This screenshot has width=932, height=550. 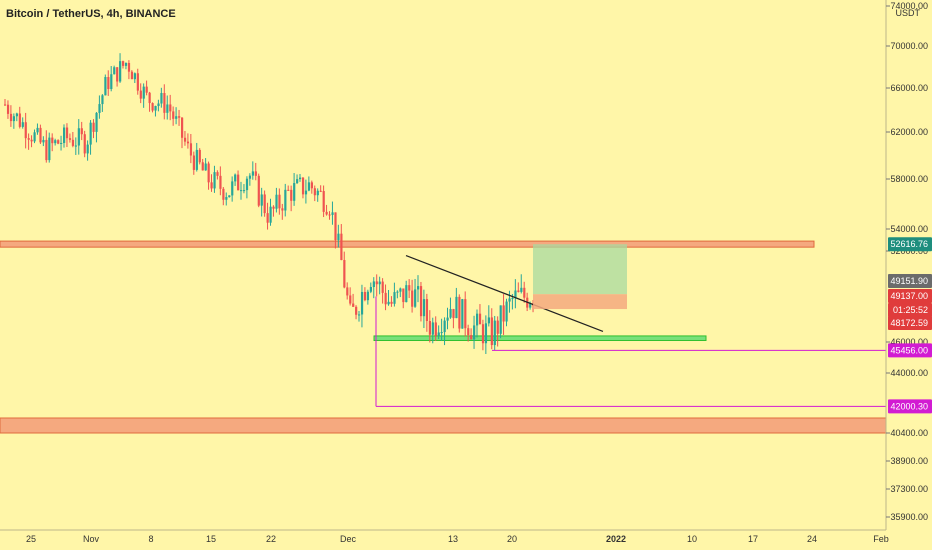 What do you see at coordinates (909, 88) in the screenshot?
I see `price-tick-label: 66000.00` at bounding box center [909, 88].